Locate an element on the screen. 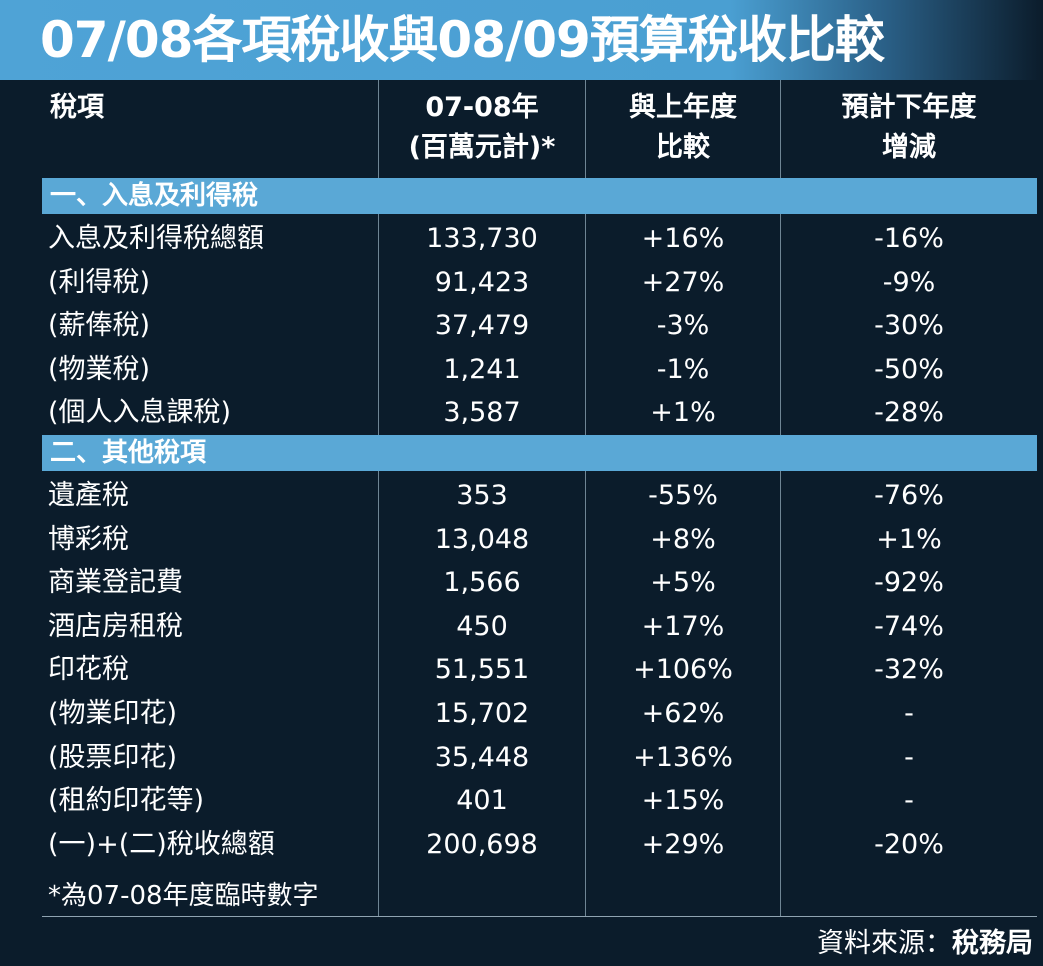  cell-forecast-change: -50% is located at coordinates (909, 369).